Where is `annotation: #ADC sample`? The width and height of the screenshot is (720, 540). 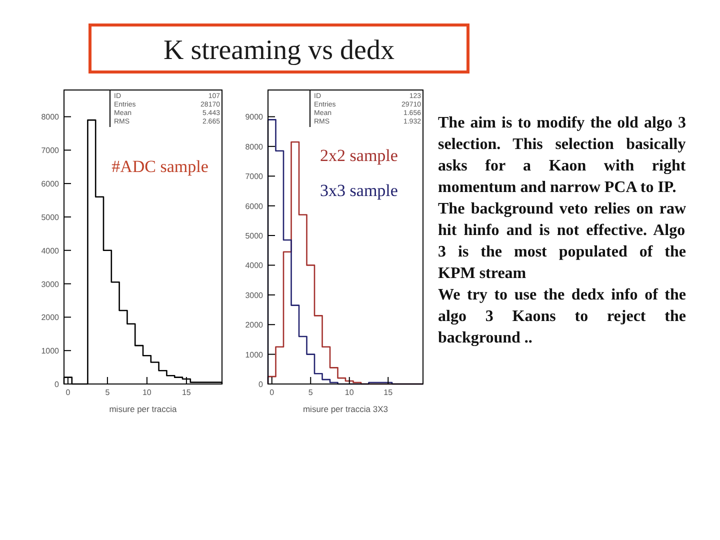
annotation: #ADC sample is located at coordinates (160, 166).